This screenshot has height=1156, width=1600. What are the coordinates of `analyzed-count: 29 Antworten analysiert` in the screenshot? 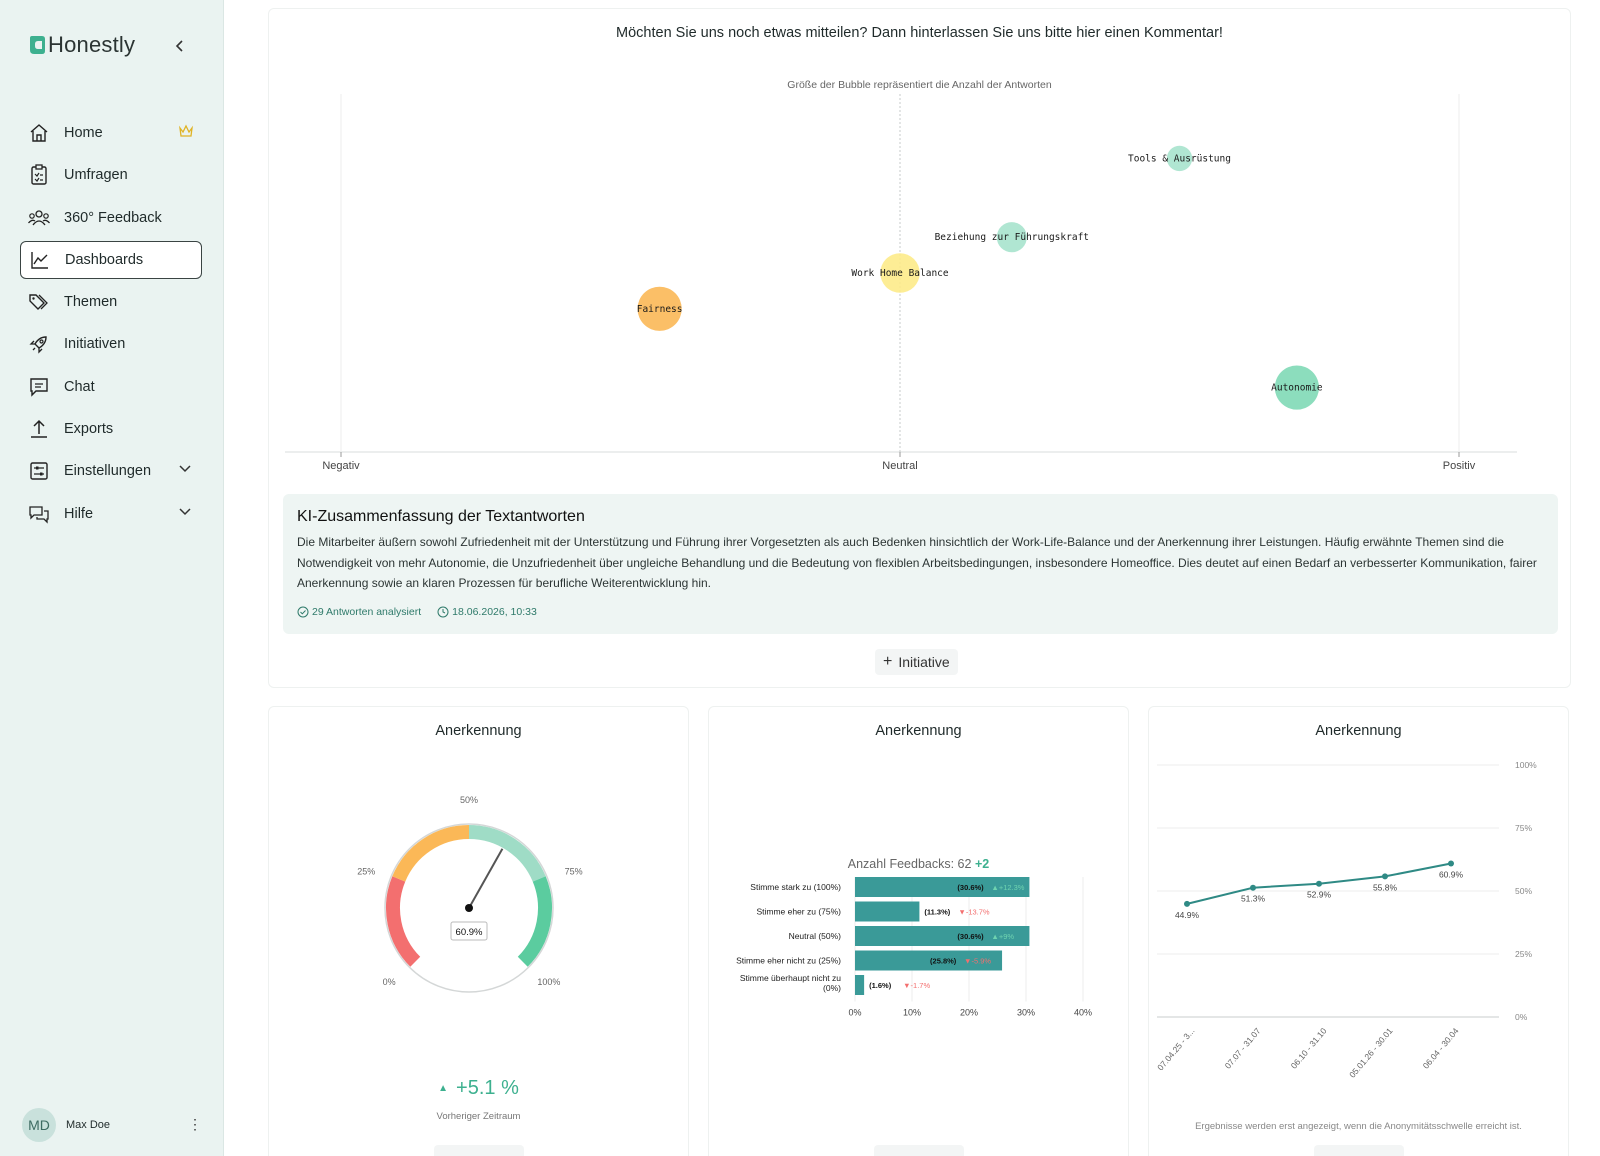 It's located at (359, 612).